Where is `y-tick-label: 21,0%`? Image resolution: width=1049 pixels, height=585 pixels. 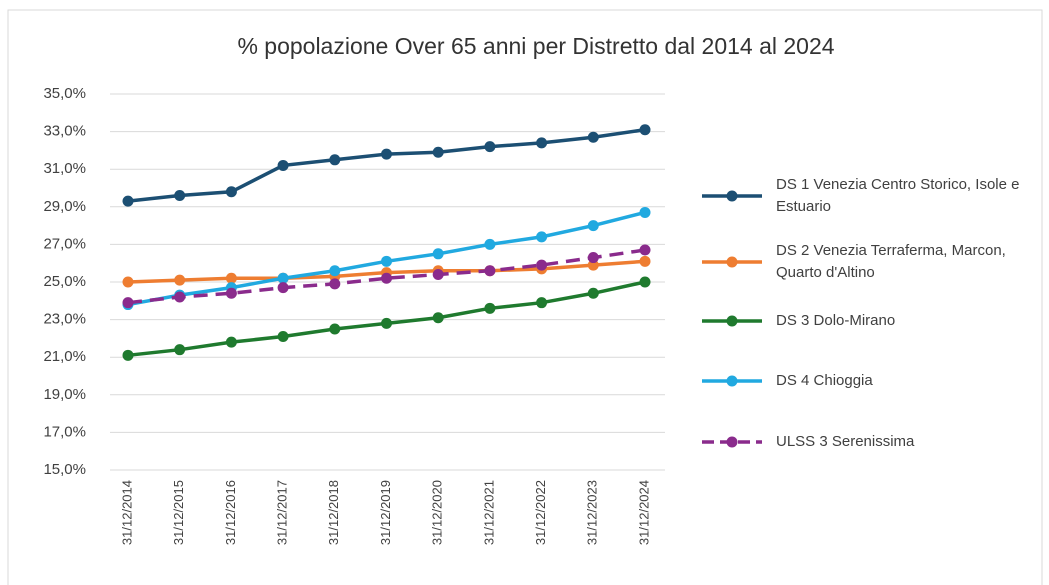 y-tick-label: 21,0% is located at coordinates (64, 356).